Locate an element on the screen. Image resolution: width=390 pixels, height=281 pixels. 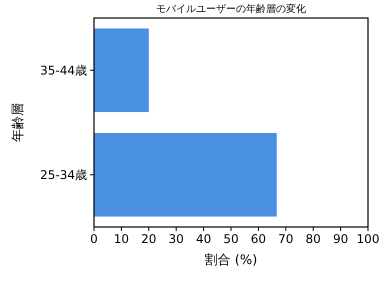
y-tick-label: 25-34歳 is located at coordinates (63, 175).